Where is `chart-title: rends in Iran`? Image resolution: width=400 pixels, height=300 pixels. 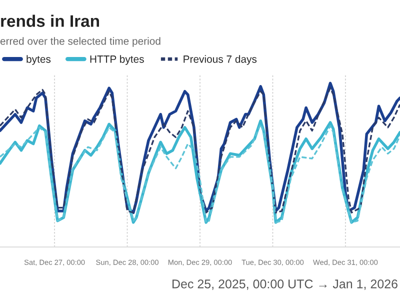
chart-title: rends in Iran is located at coordinates (50, 20).